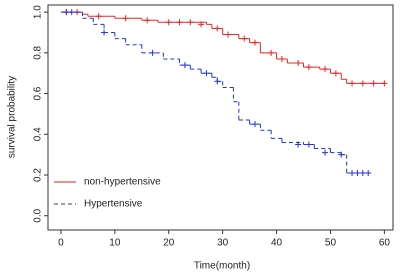  Describe the element at coordinates (122, 182) in the screenshot. I see `legend-label: non-hypertensive` at that location.